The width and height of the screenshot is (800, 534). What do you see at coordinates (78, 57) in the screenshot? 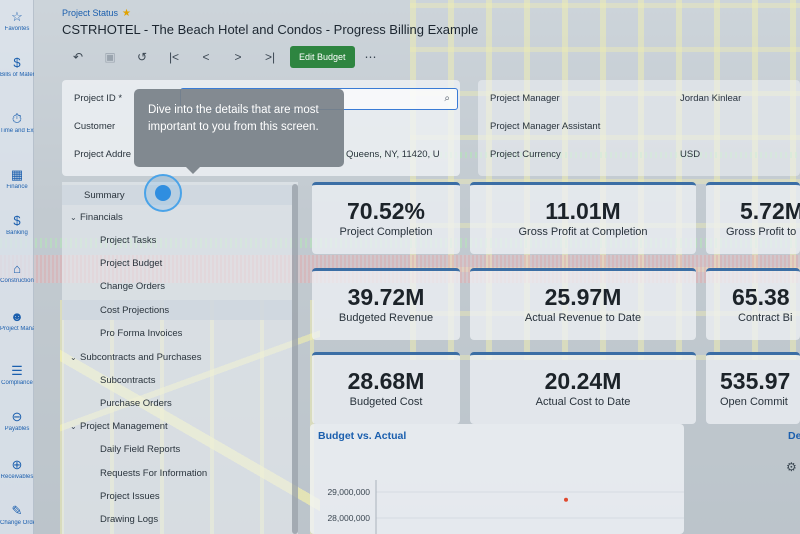
I see `undo-button: ↶` at bounding box center [78, 57].